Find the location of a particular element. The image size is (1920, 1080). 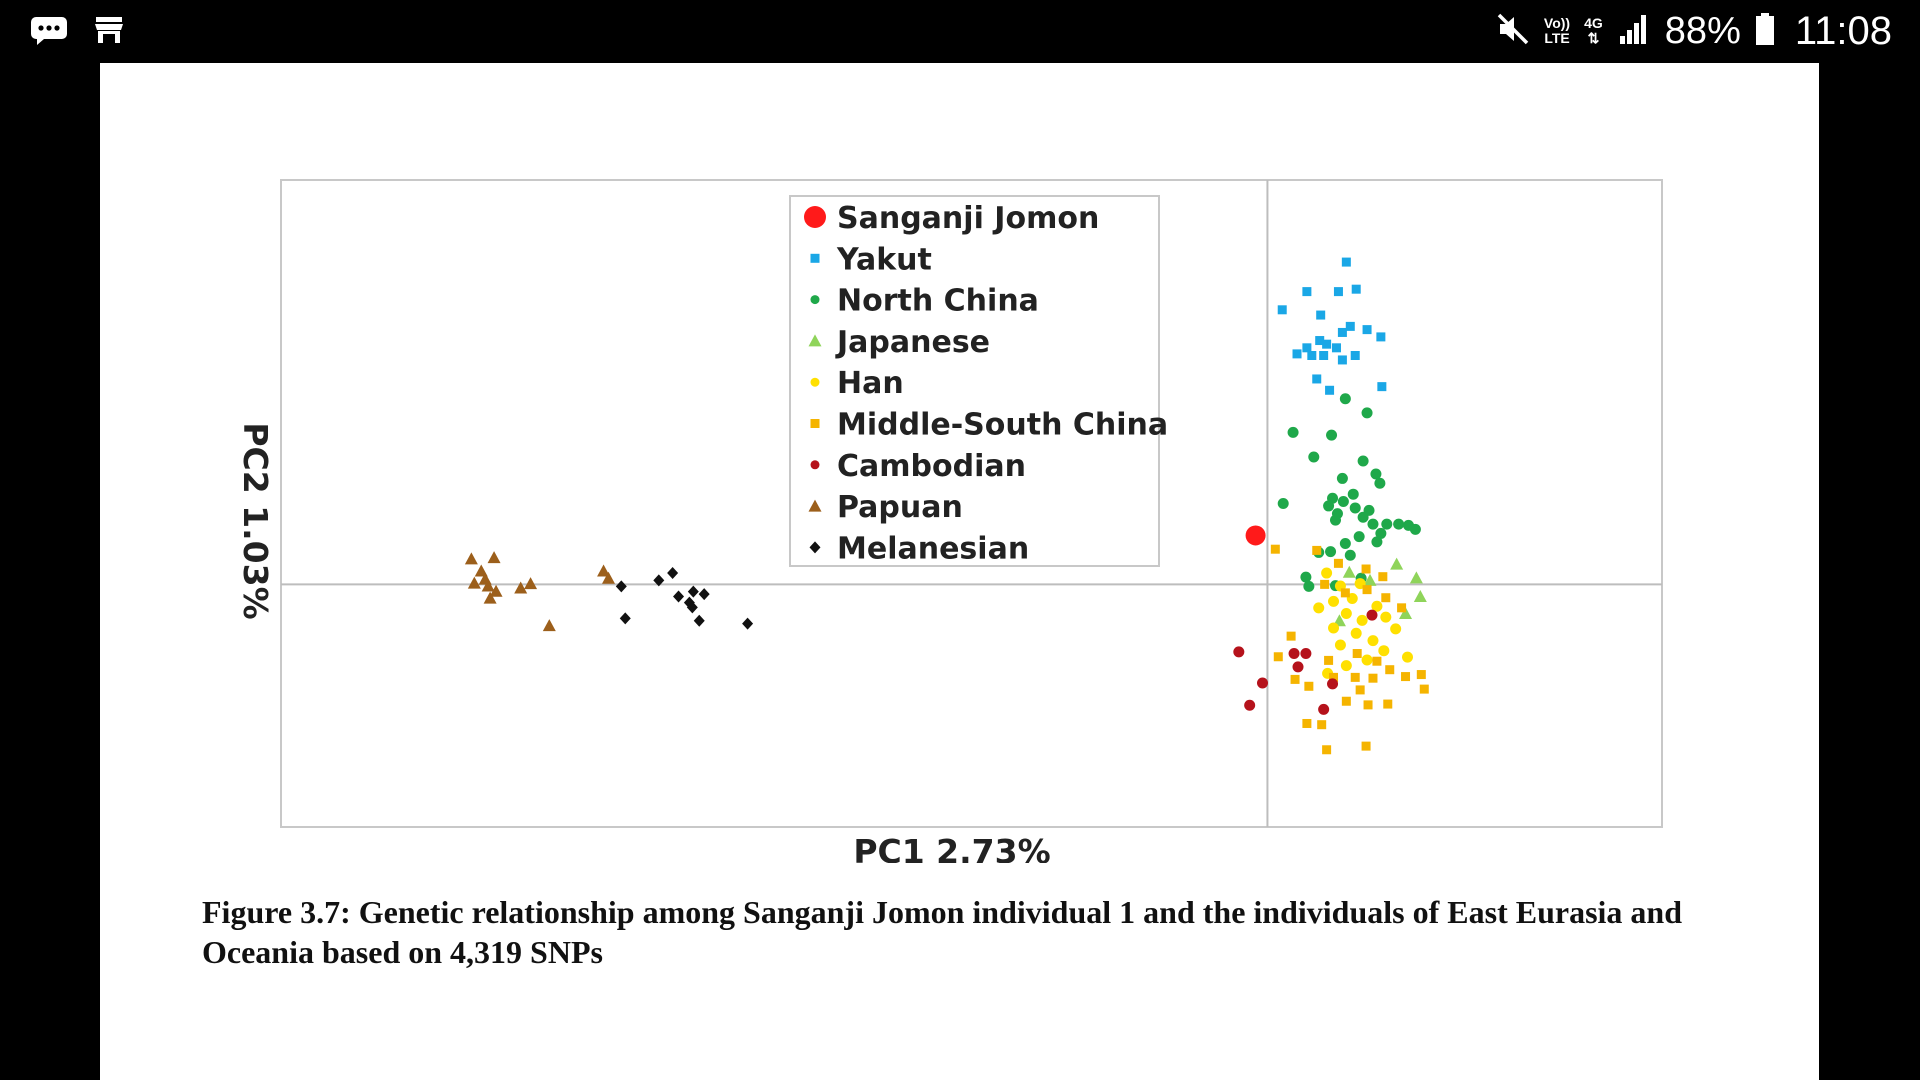

legend-marker-sanganji-jomon is located at coordinates (815, 217).